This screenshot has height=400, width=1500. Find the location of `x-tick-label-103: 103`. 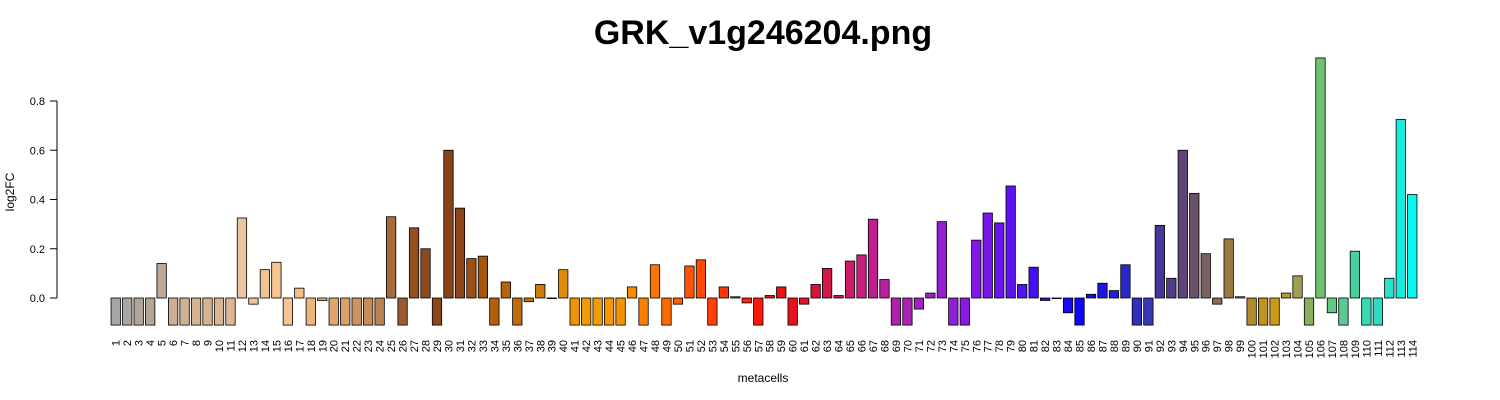

x-tick-label-103: 103 is located at coordinates (1287, 349).